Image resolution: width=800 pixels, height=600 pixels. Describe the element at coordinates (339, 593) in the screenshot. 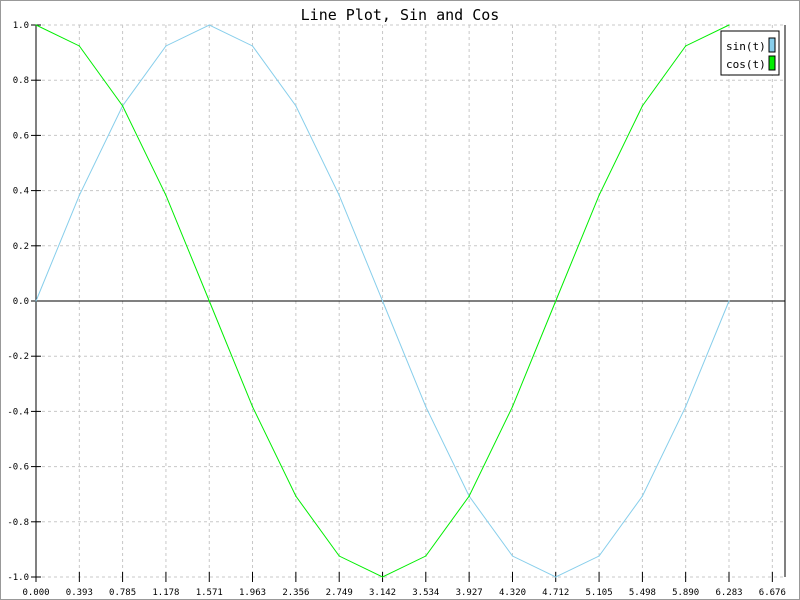

I see `x-tick-label: 2.749` at that location.